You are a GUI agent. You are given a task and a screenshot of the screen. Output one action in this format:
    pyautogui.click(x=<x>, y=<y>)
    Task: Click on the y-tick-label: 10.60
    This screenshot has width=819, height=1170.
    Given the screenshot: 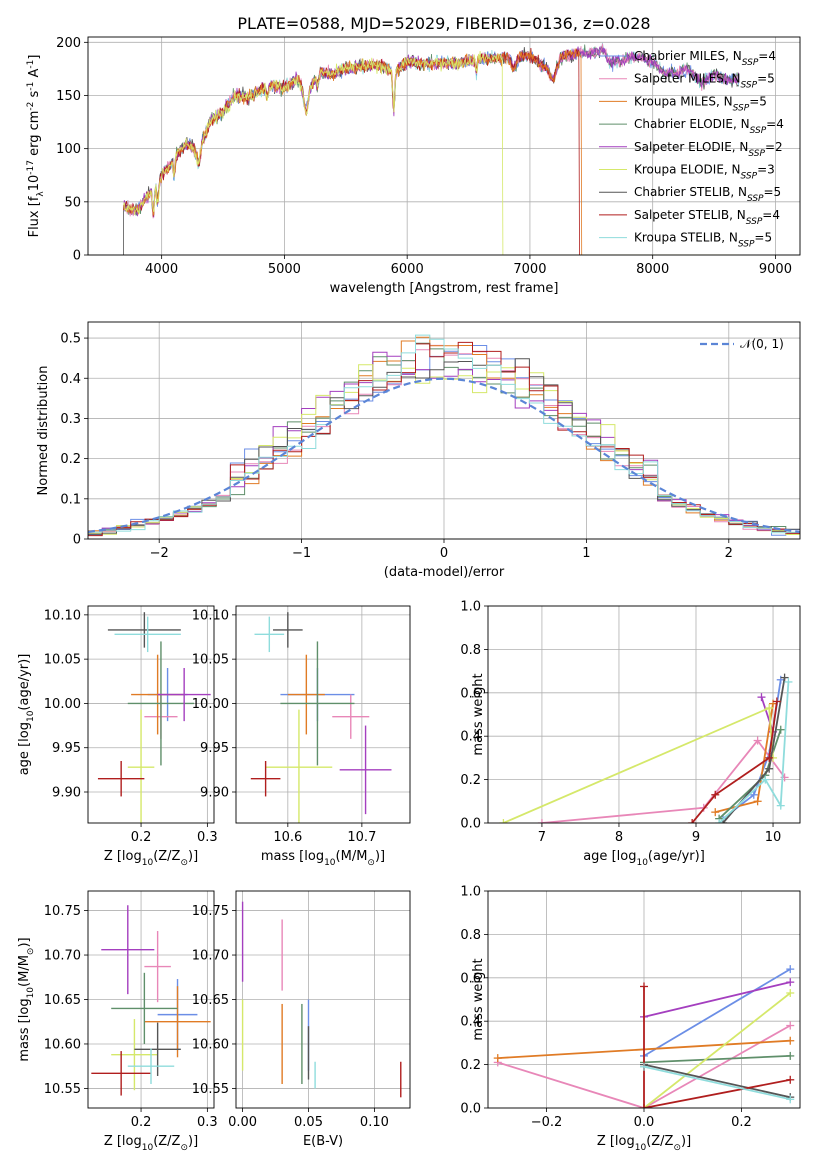 What is the action you would take?
    pyautogui.click(x=210, y=1044)
    